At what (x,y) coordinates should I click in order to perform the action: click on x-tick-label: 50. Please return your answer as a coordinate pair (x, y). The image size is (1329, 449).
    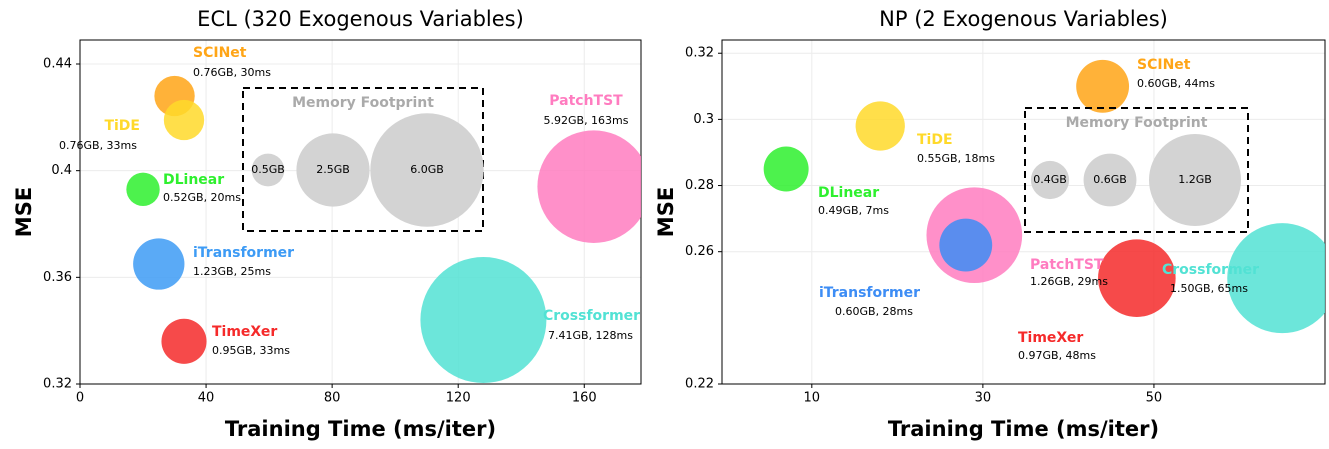
    Looking at the image, I should click on (1154, 398).